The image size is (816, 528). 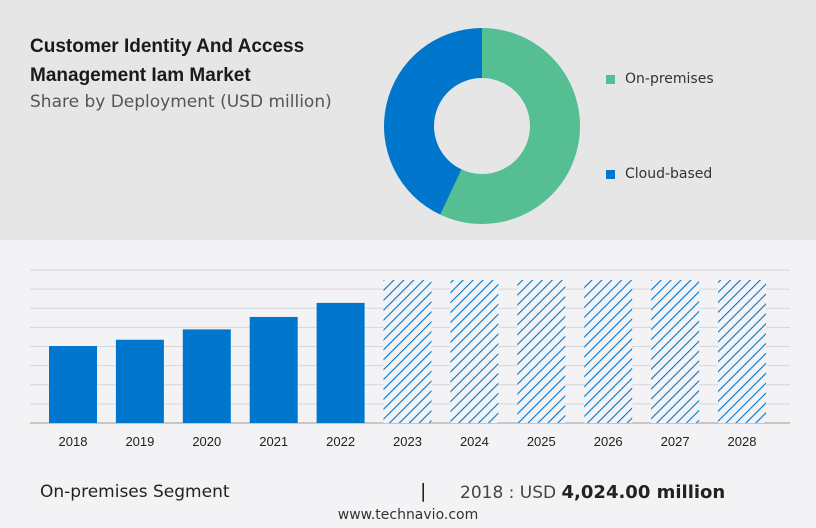 What do you see at coordinates (206, 376) in the screenshot?
I see `bar-2020` at bounding box center [206, 376].